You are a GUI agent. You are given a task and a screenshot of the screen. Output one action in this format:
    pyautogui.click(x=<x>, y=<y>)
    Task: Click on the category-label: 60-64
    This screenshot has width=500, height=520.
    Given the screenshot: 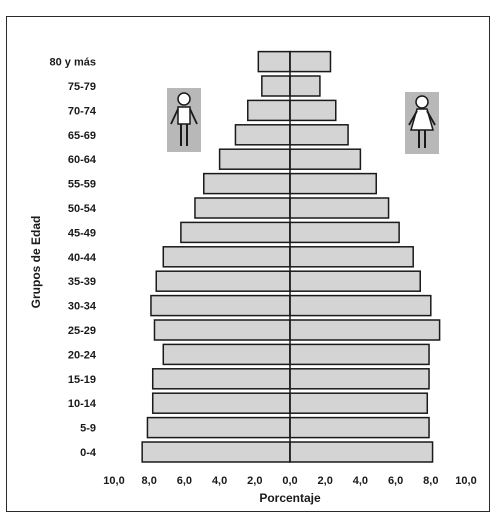 What is the action you would take?
    pyautogui.click(x=82, y=160)
    